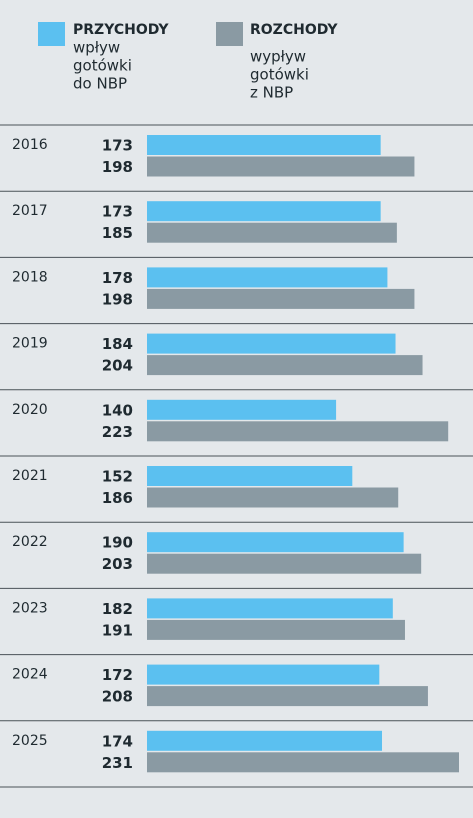  Describe the element at coordinates (30, 410) in the screenshot. I see `category-label: 2020` at that location.